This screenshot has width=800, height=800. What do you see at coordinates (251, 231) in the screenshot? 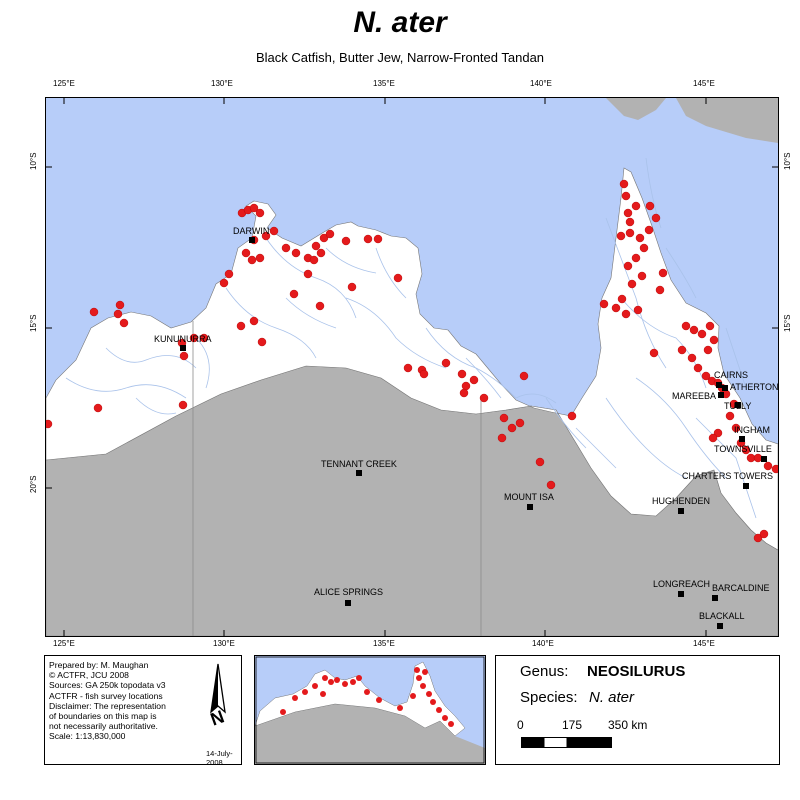
I see `town-label-darwin: DARWIN` at bounding box center [251, 231].